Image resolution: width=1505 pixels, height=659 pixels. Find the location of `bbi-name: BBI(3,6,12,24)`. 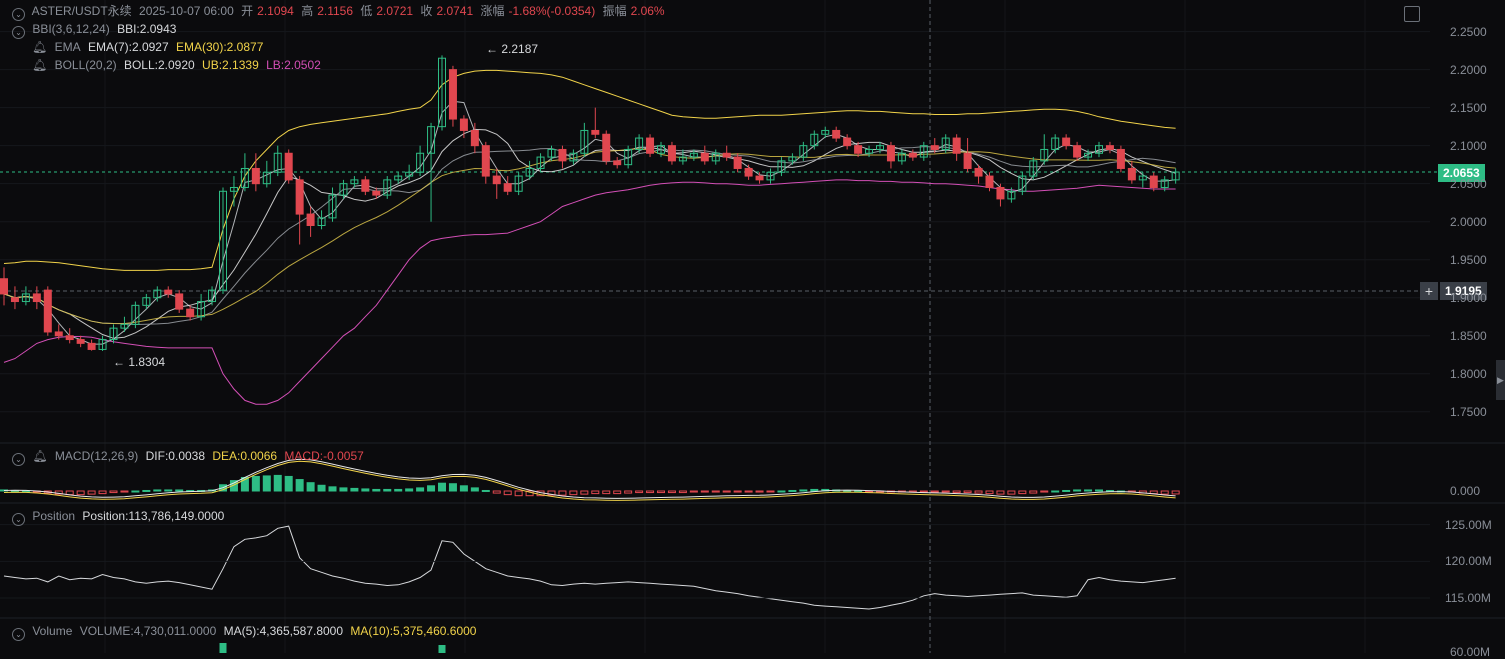

bbi-name: BBI(3,6,12,24) is located at coordinates (71, 29).